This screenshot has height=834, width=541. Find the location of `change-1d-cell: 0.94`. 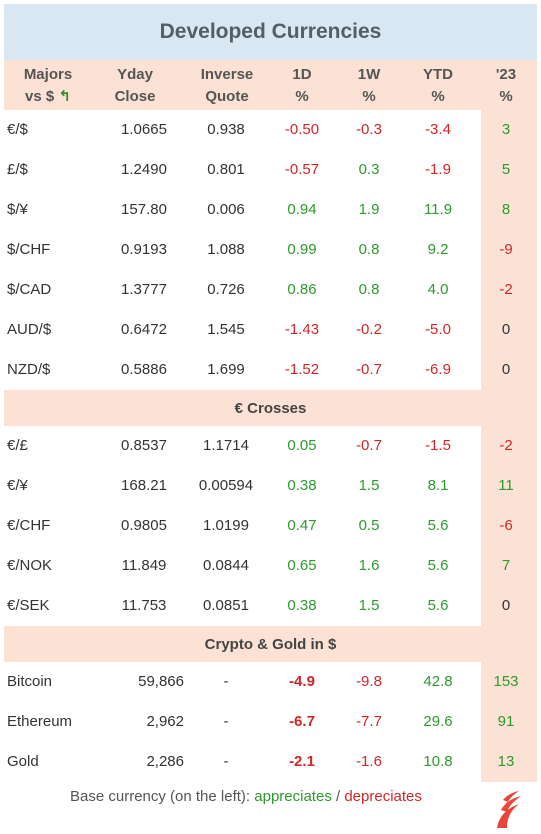

change-1d-cell: 0.94 is located at coordinates (302, 209).